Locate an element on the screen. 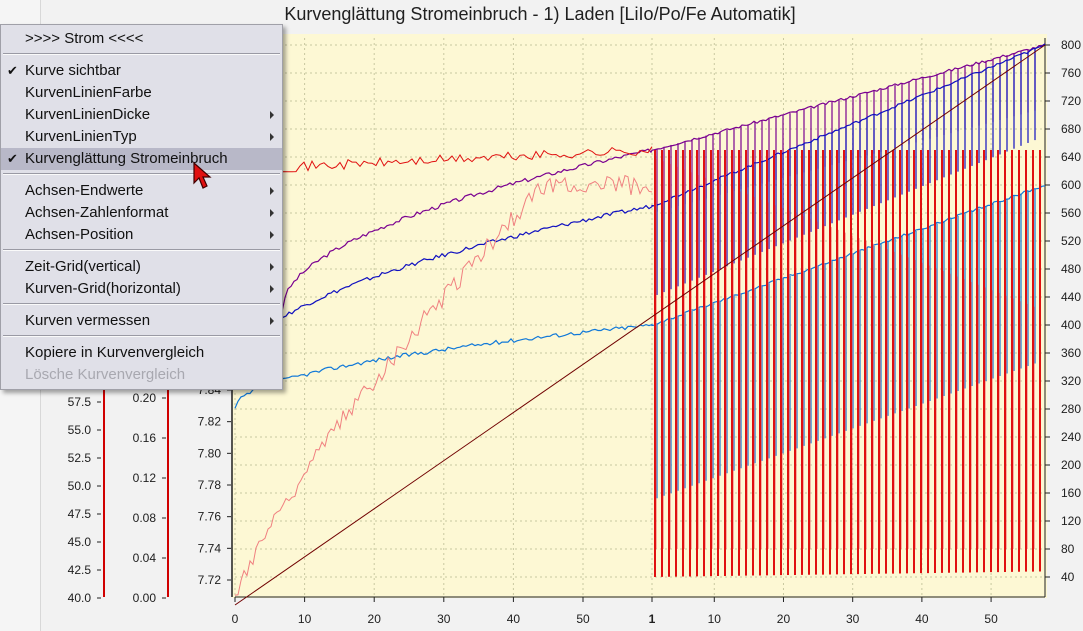  mouse-pointer-icon is located at coordinates (202, 175).